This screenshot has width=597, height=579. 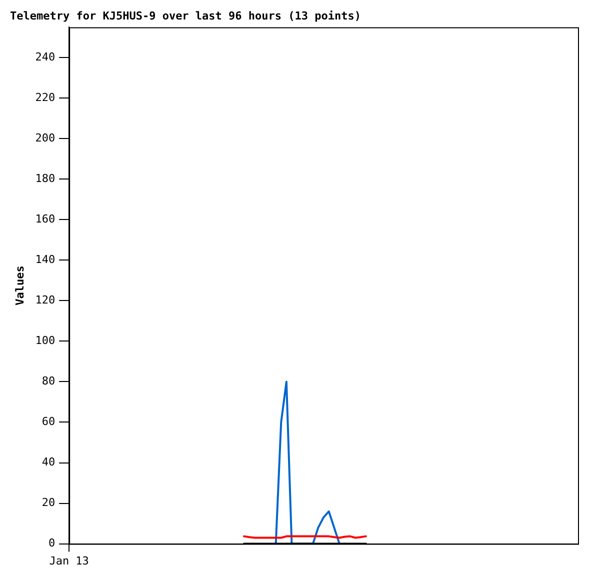 What do you see at coordinates (49, 381) in the screenshot?
I see `y-tick-label: 80` at bounding box center [49, 381].